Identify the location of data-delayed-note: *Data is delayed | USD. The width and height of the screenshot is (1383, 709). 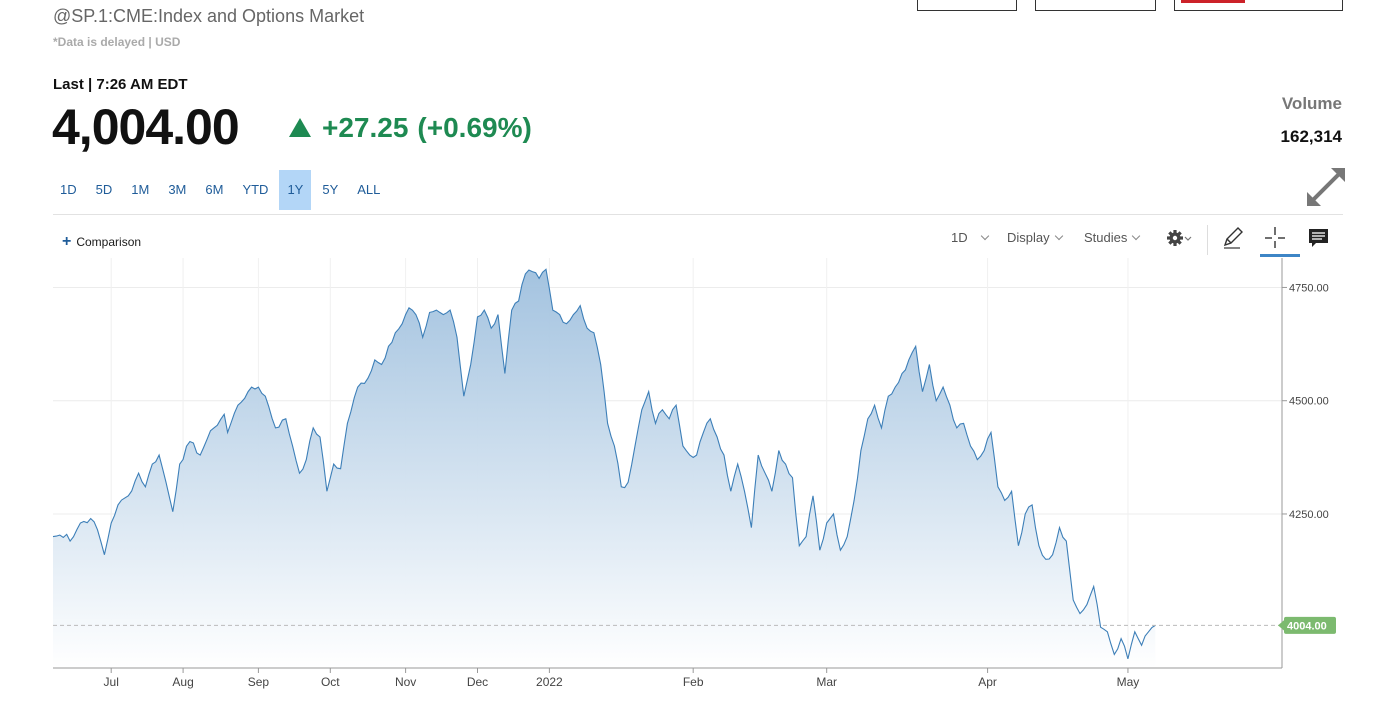
(117, 42).